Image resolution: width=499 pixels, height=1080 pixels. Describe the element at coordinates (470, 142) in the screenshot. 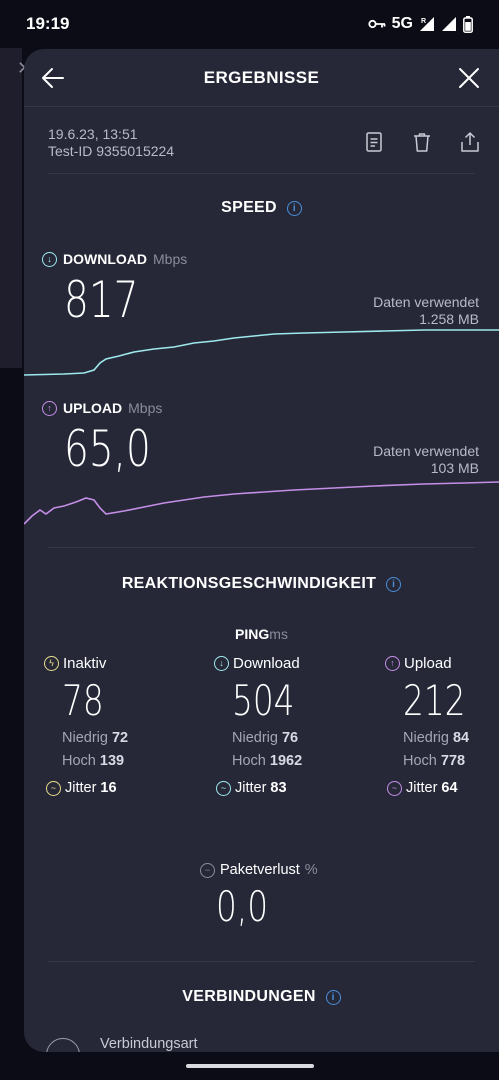

I see `share-icon` at that location.